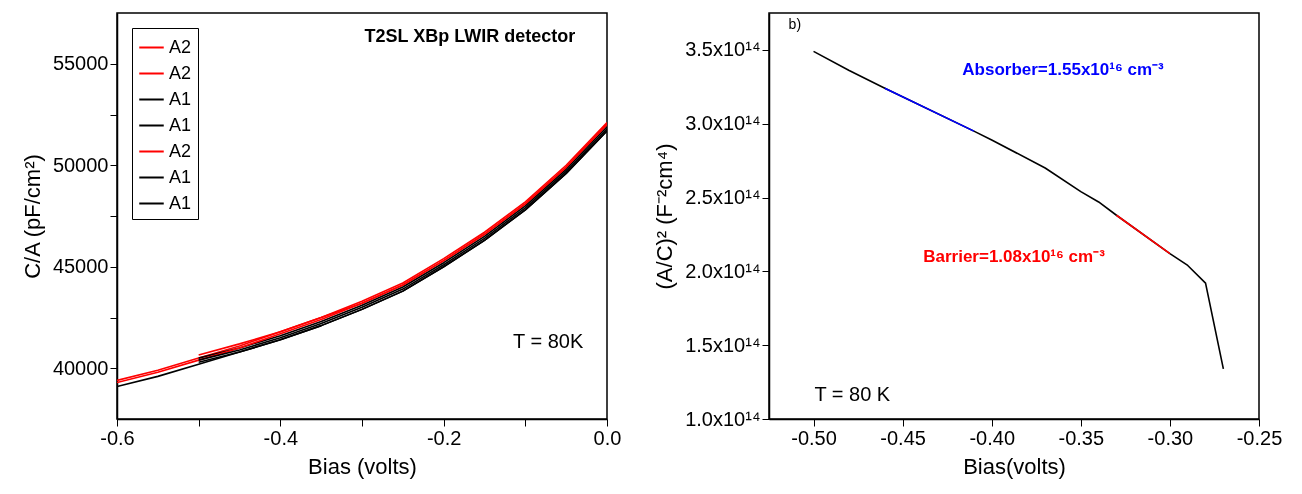 Image resolution: width=1302 pixels, height=494 pixels. Describe the element at coordinates (723, 123) in the screenshot. I see `y-tick-label: 3.0x10¹⁴` at that location.